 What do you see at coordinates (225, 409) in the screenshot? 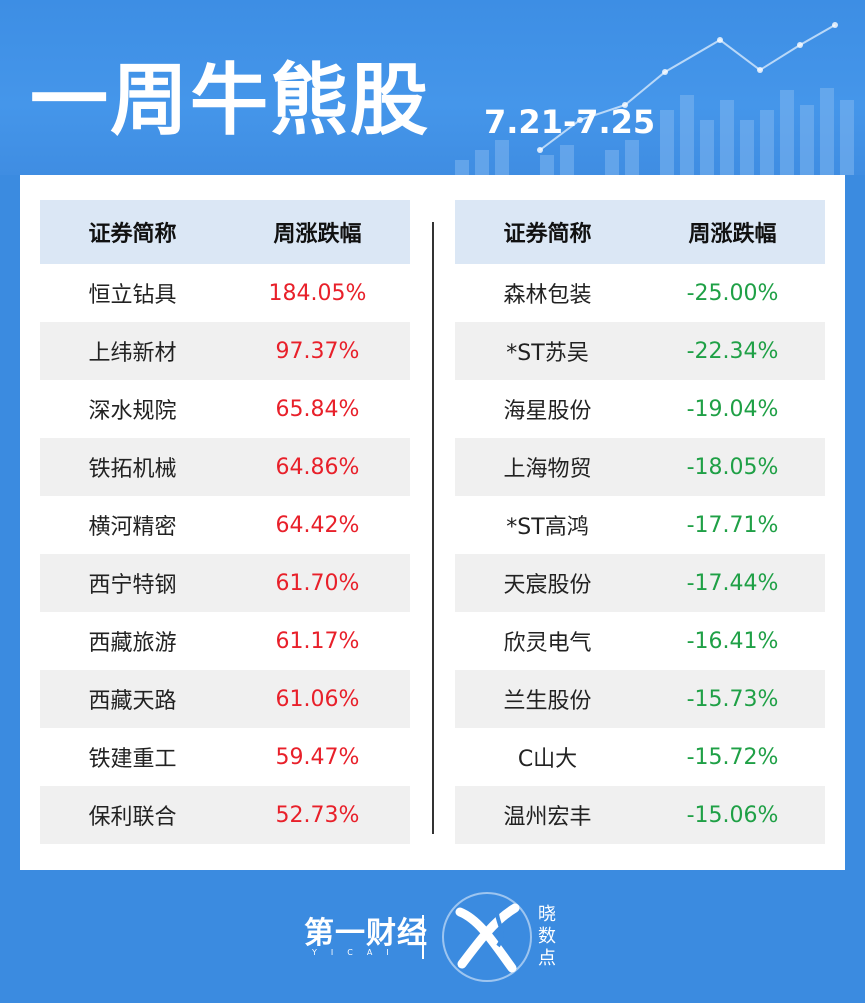
I see `table-row: 深水规院 65.84%` at bounding box center [225, 409].